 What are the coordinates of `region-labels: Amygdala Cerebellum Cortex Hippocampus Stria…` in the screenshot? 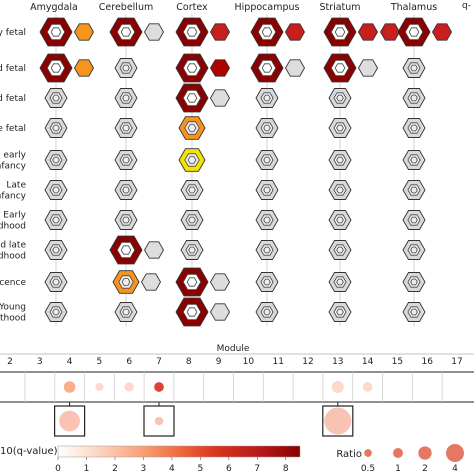 It's located at (233, 7).